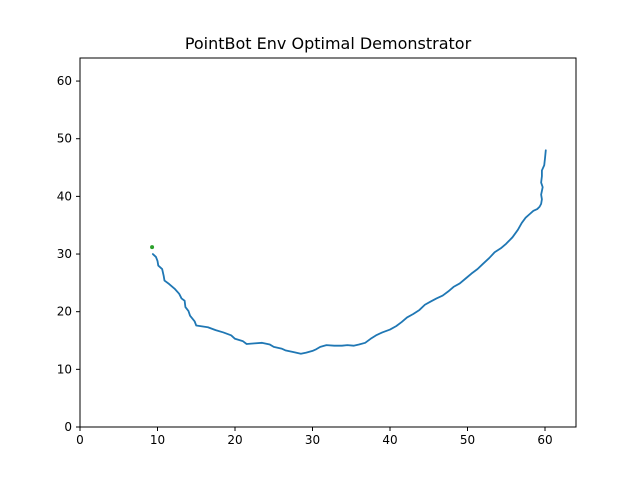 The image size is (640, 484). I want to click on x-tick-label: 40, so click(389, 440).